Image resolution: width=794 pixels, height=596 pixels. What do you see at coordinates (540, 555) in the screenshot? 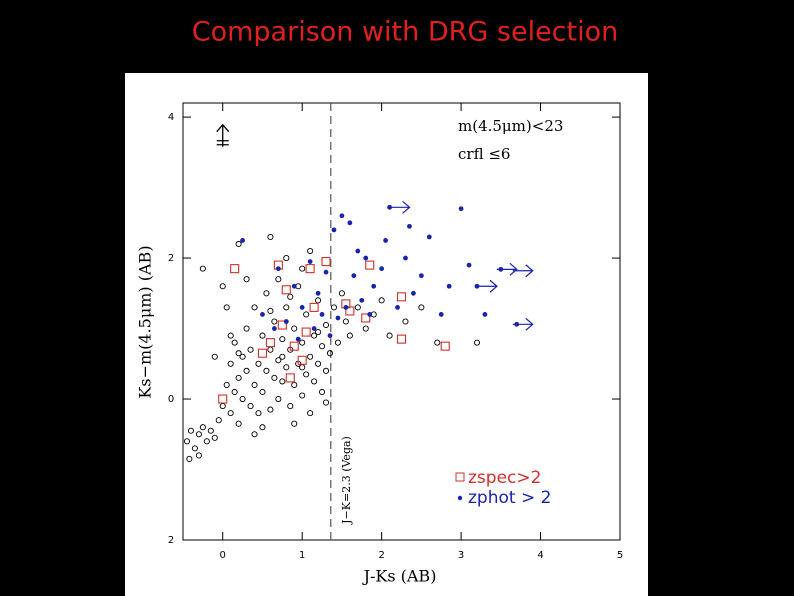
I see `x-tick-label: 4` at bounding box center [540, 555].